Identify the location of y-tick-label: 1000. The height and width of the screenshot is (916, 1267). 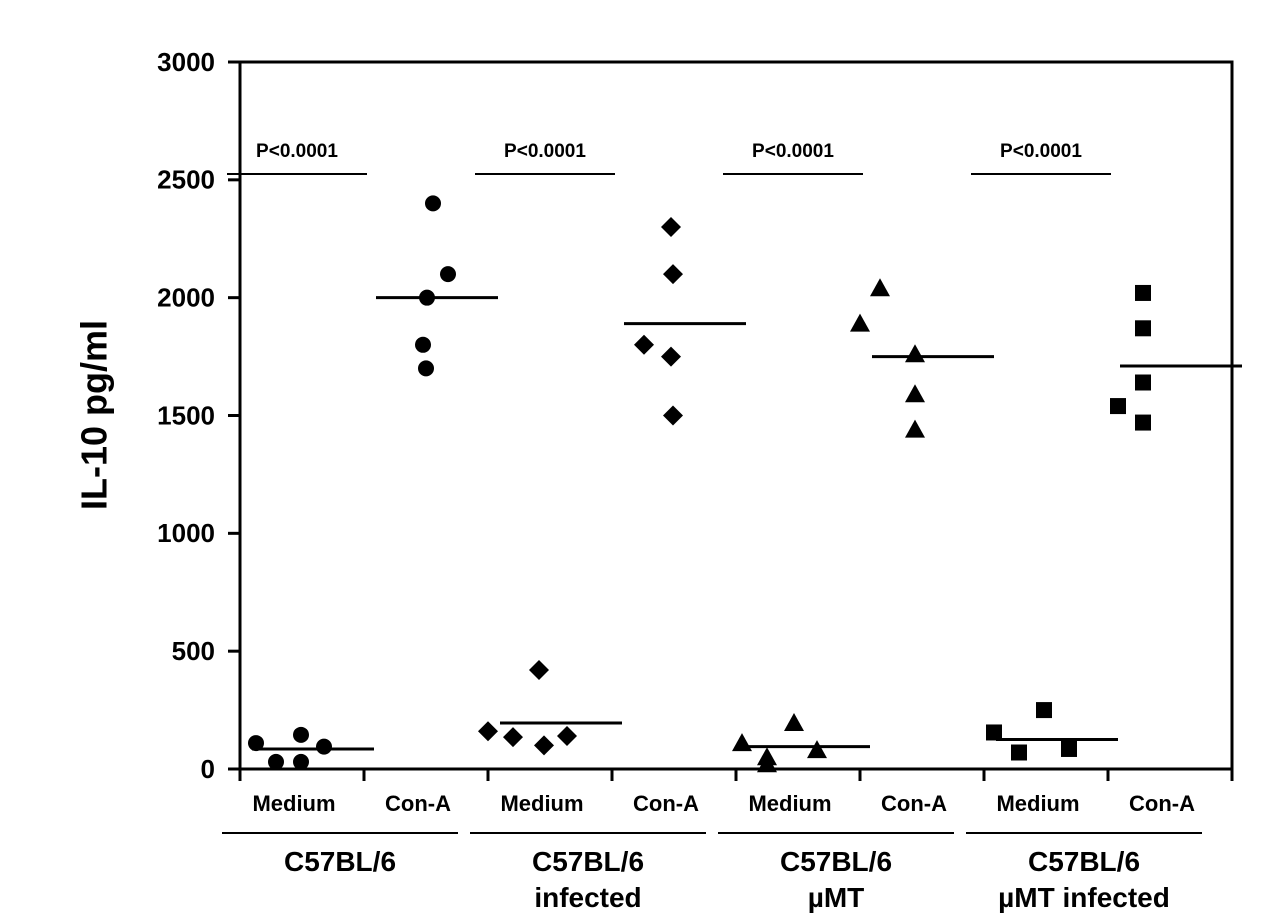
(186, 533).